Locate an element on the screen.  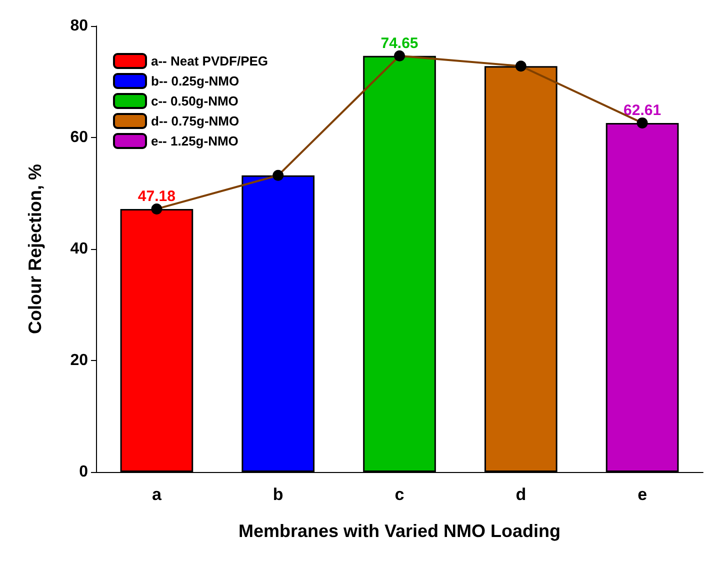
data-label: 74.65 is located at coordinates (399, 43).